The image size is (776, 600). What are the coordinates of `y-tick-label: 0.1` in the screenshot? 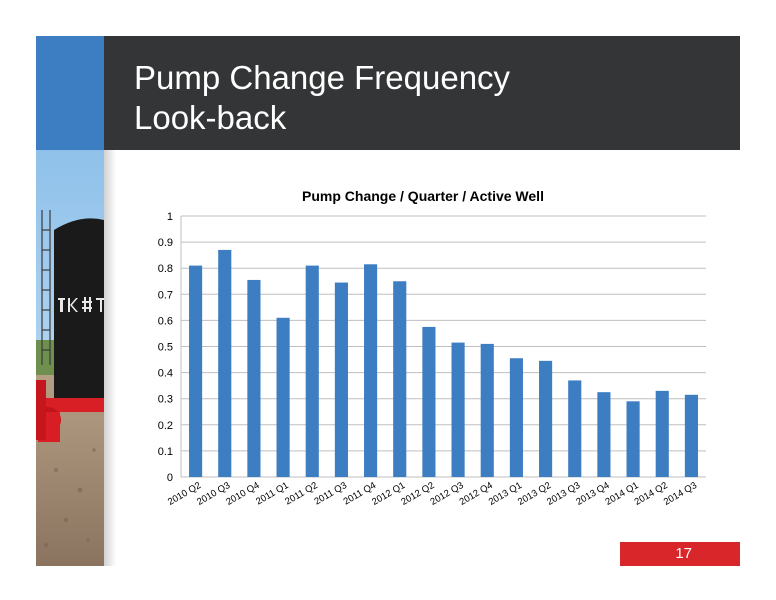 It's located at (165, 452).